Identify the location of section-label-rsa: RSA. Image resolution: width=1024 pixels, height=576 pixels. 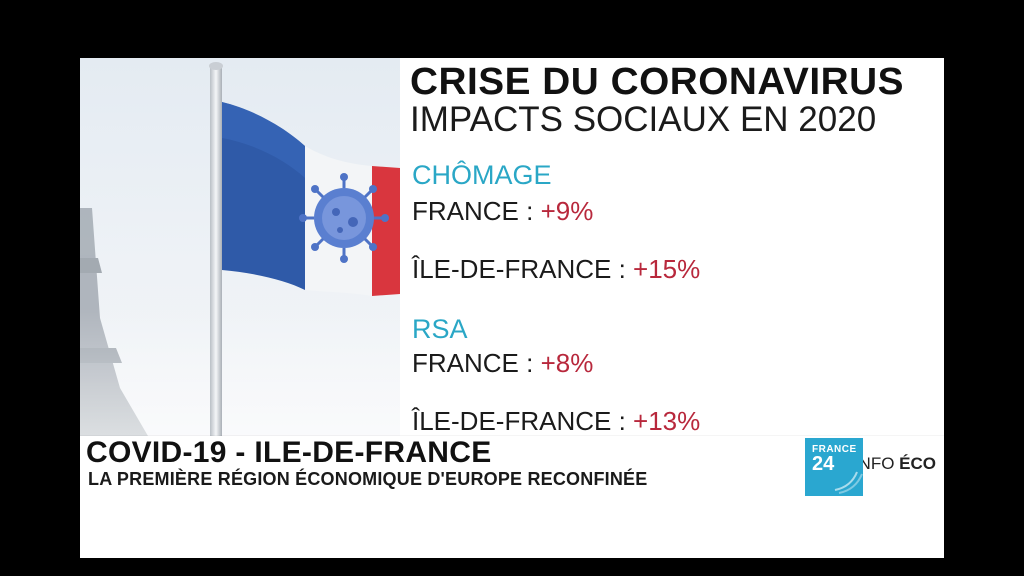
(440, 329).